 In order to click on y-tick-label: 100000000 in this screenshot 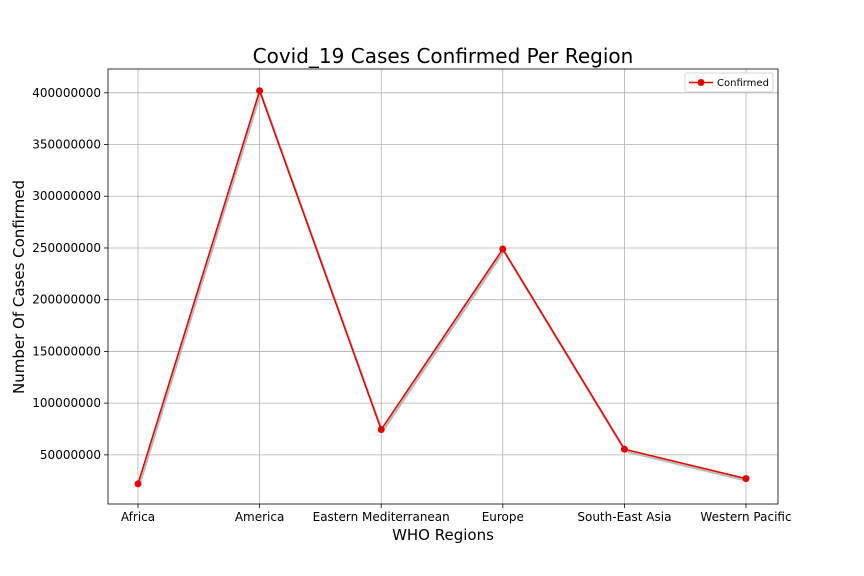, I will do `click(66, 403)`.